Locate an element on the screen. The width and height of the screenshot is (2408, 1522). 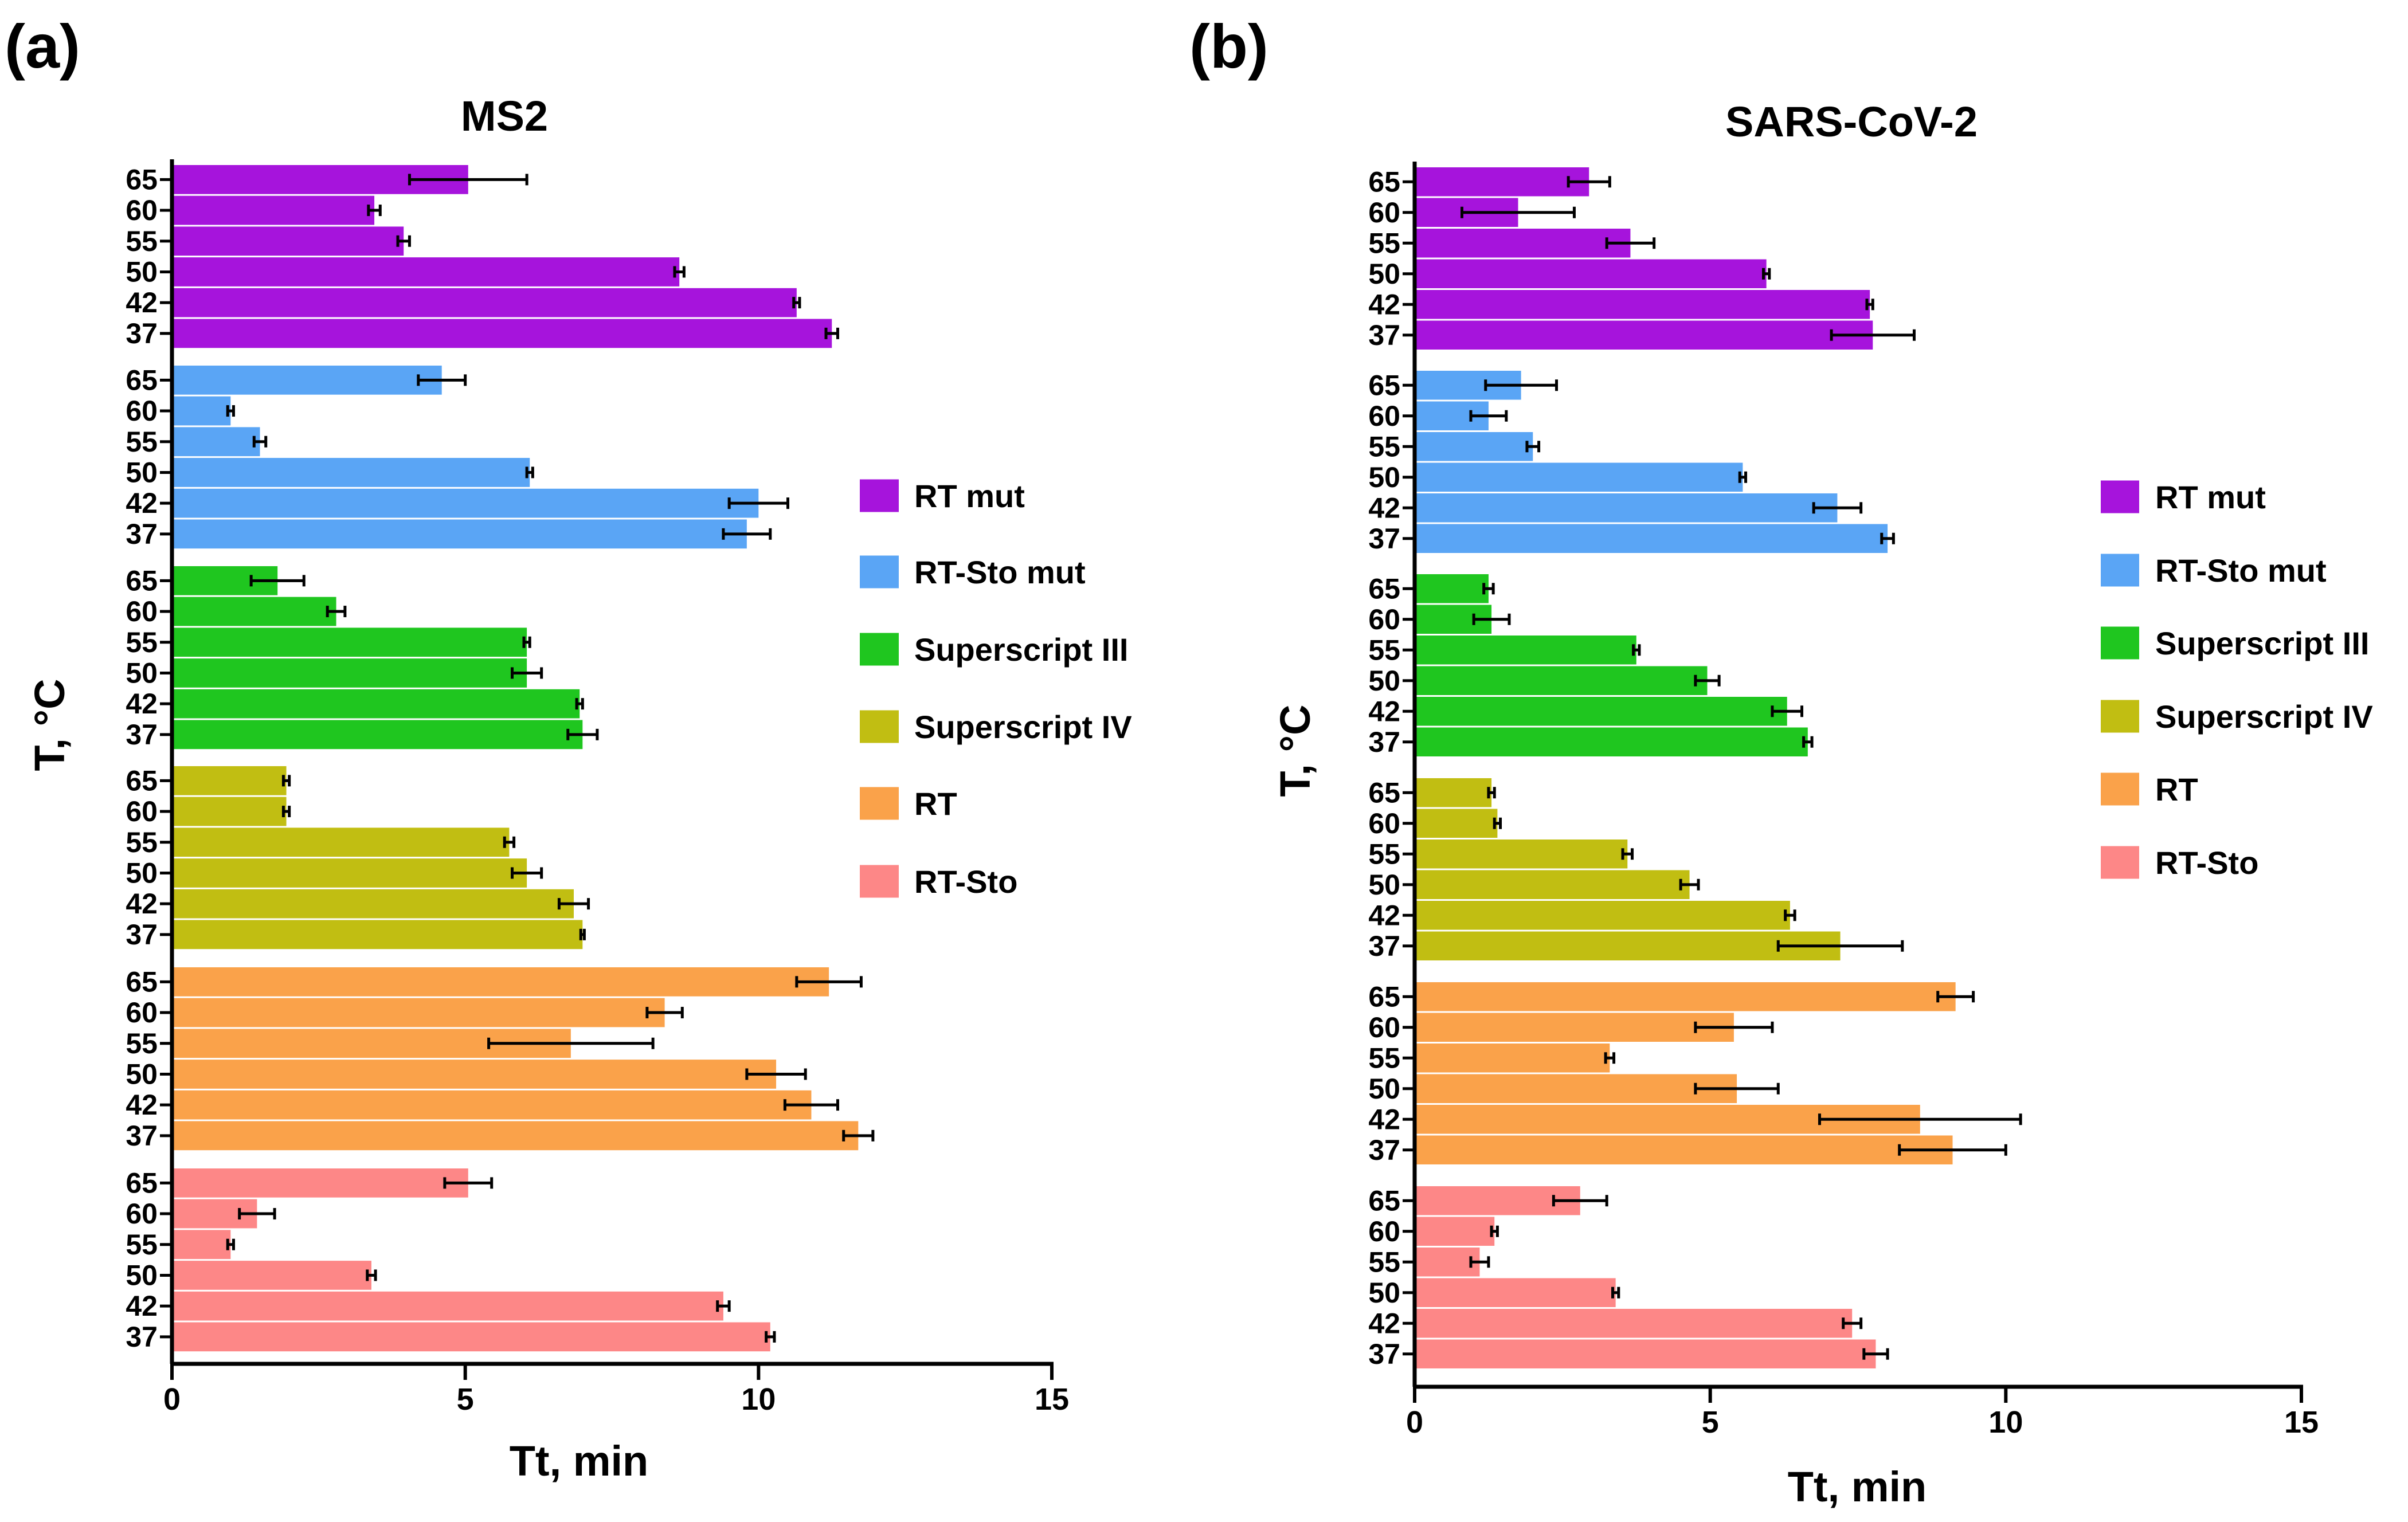
y-axis-title: T, °C is located at coordinates (1295, 751).